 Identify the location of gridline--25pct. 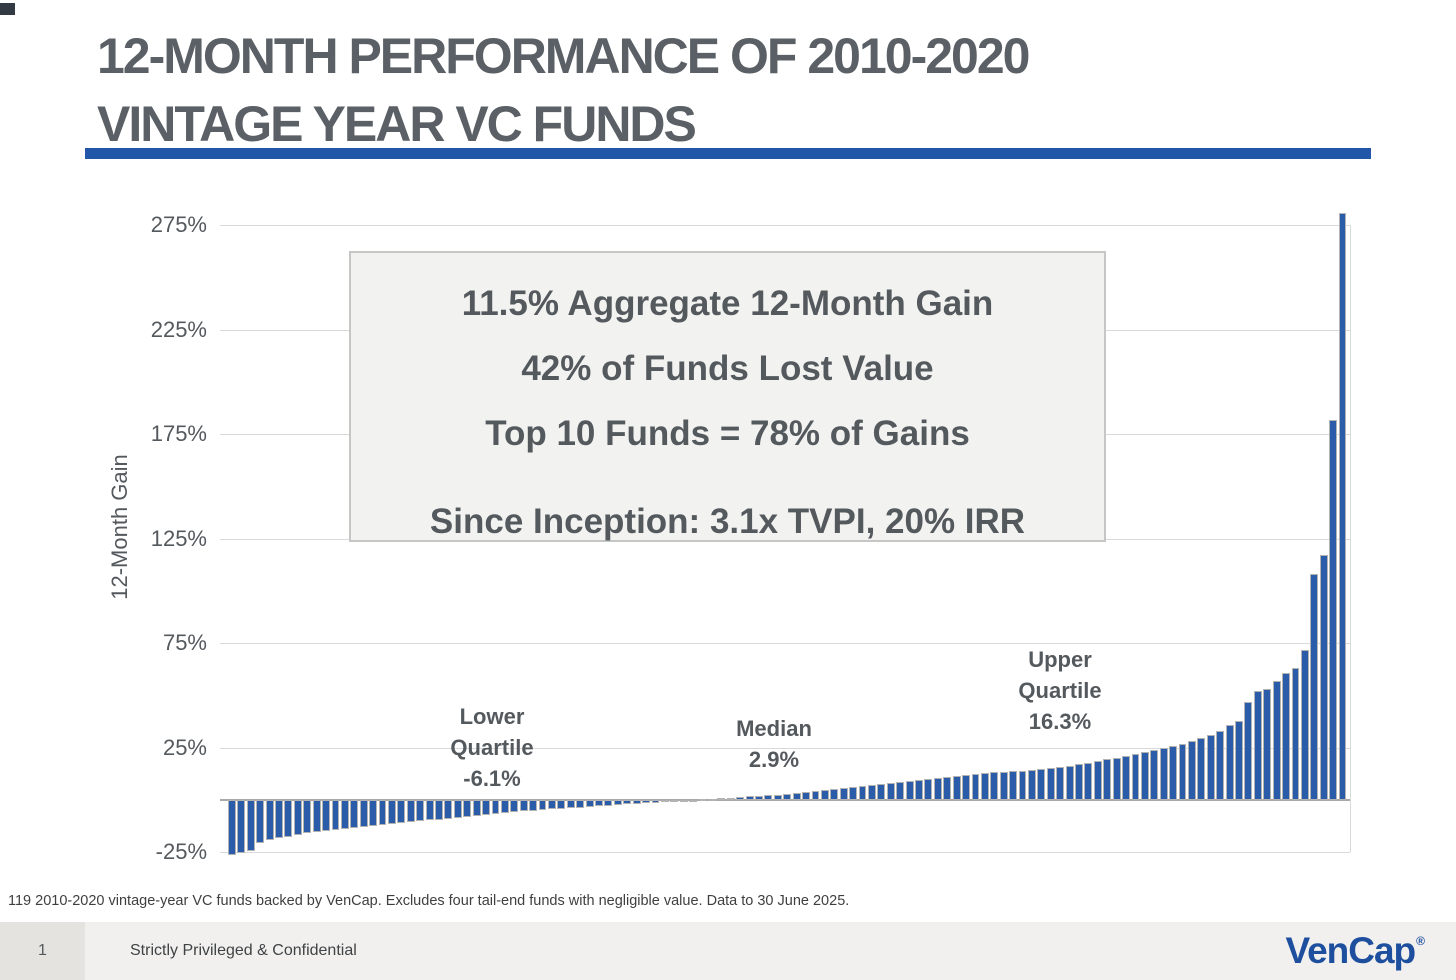
(785, 853).